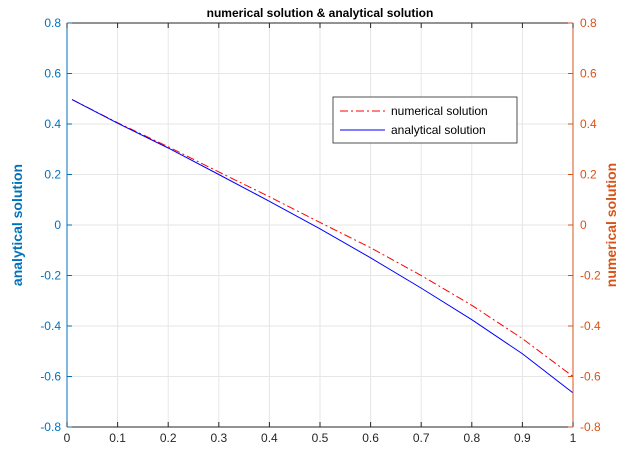 The width and height of the screenshot is (631, 452). What do you see at coordinates (50, 377) in the screenshot?
I see `y-left-tick-label: -0.6` at bounding box center [50, 377].